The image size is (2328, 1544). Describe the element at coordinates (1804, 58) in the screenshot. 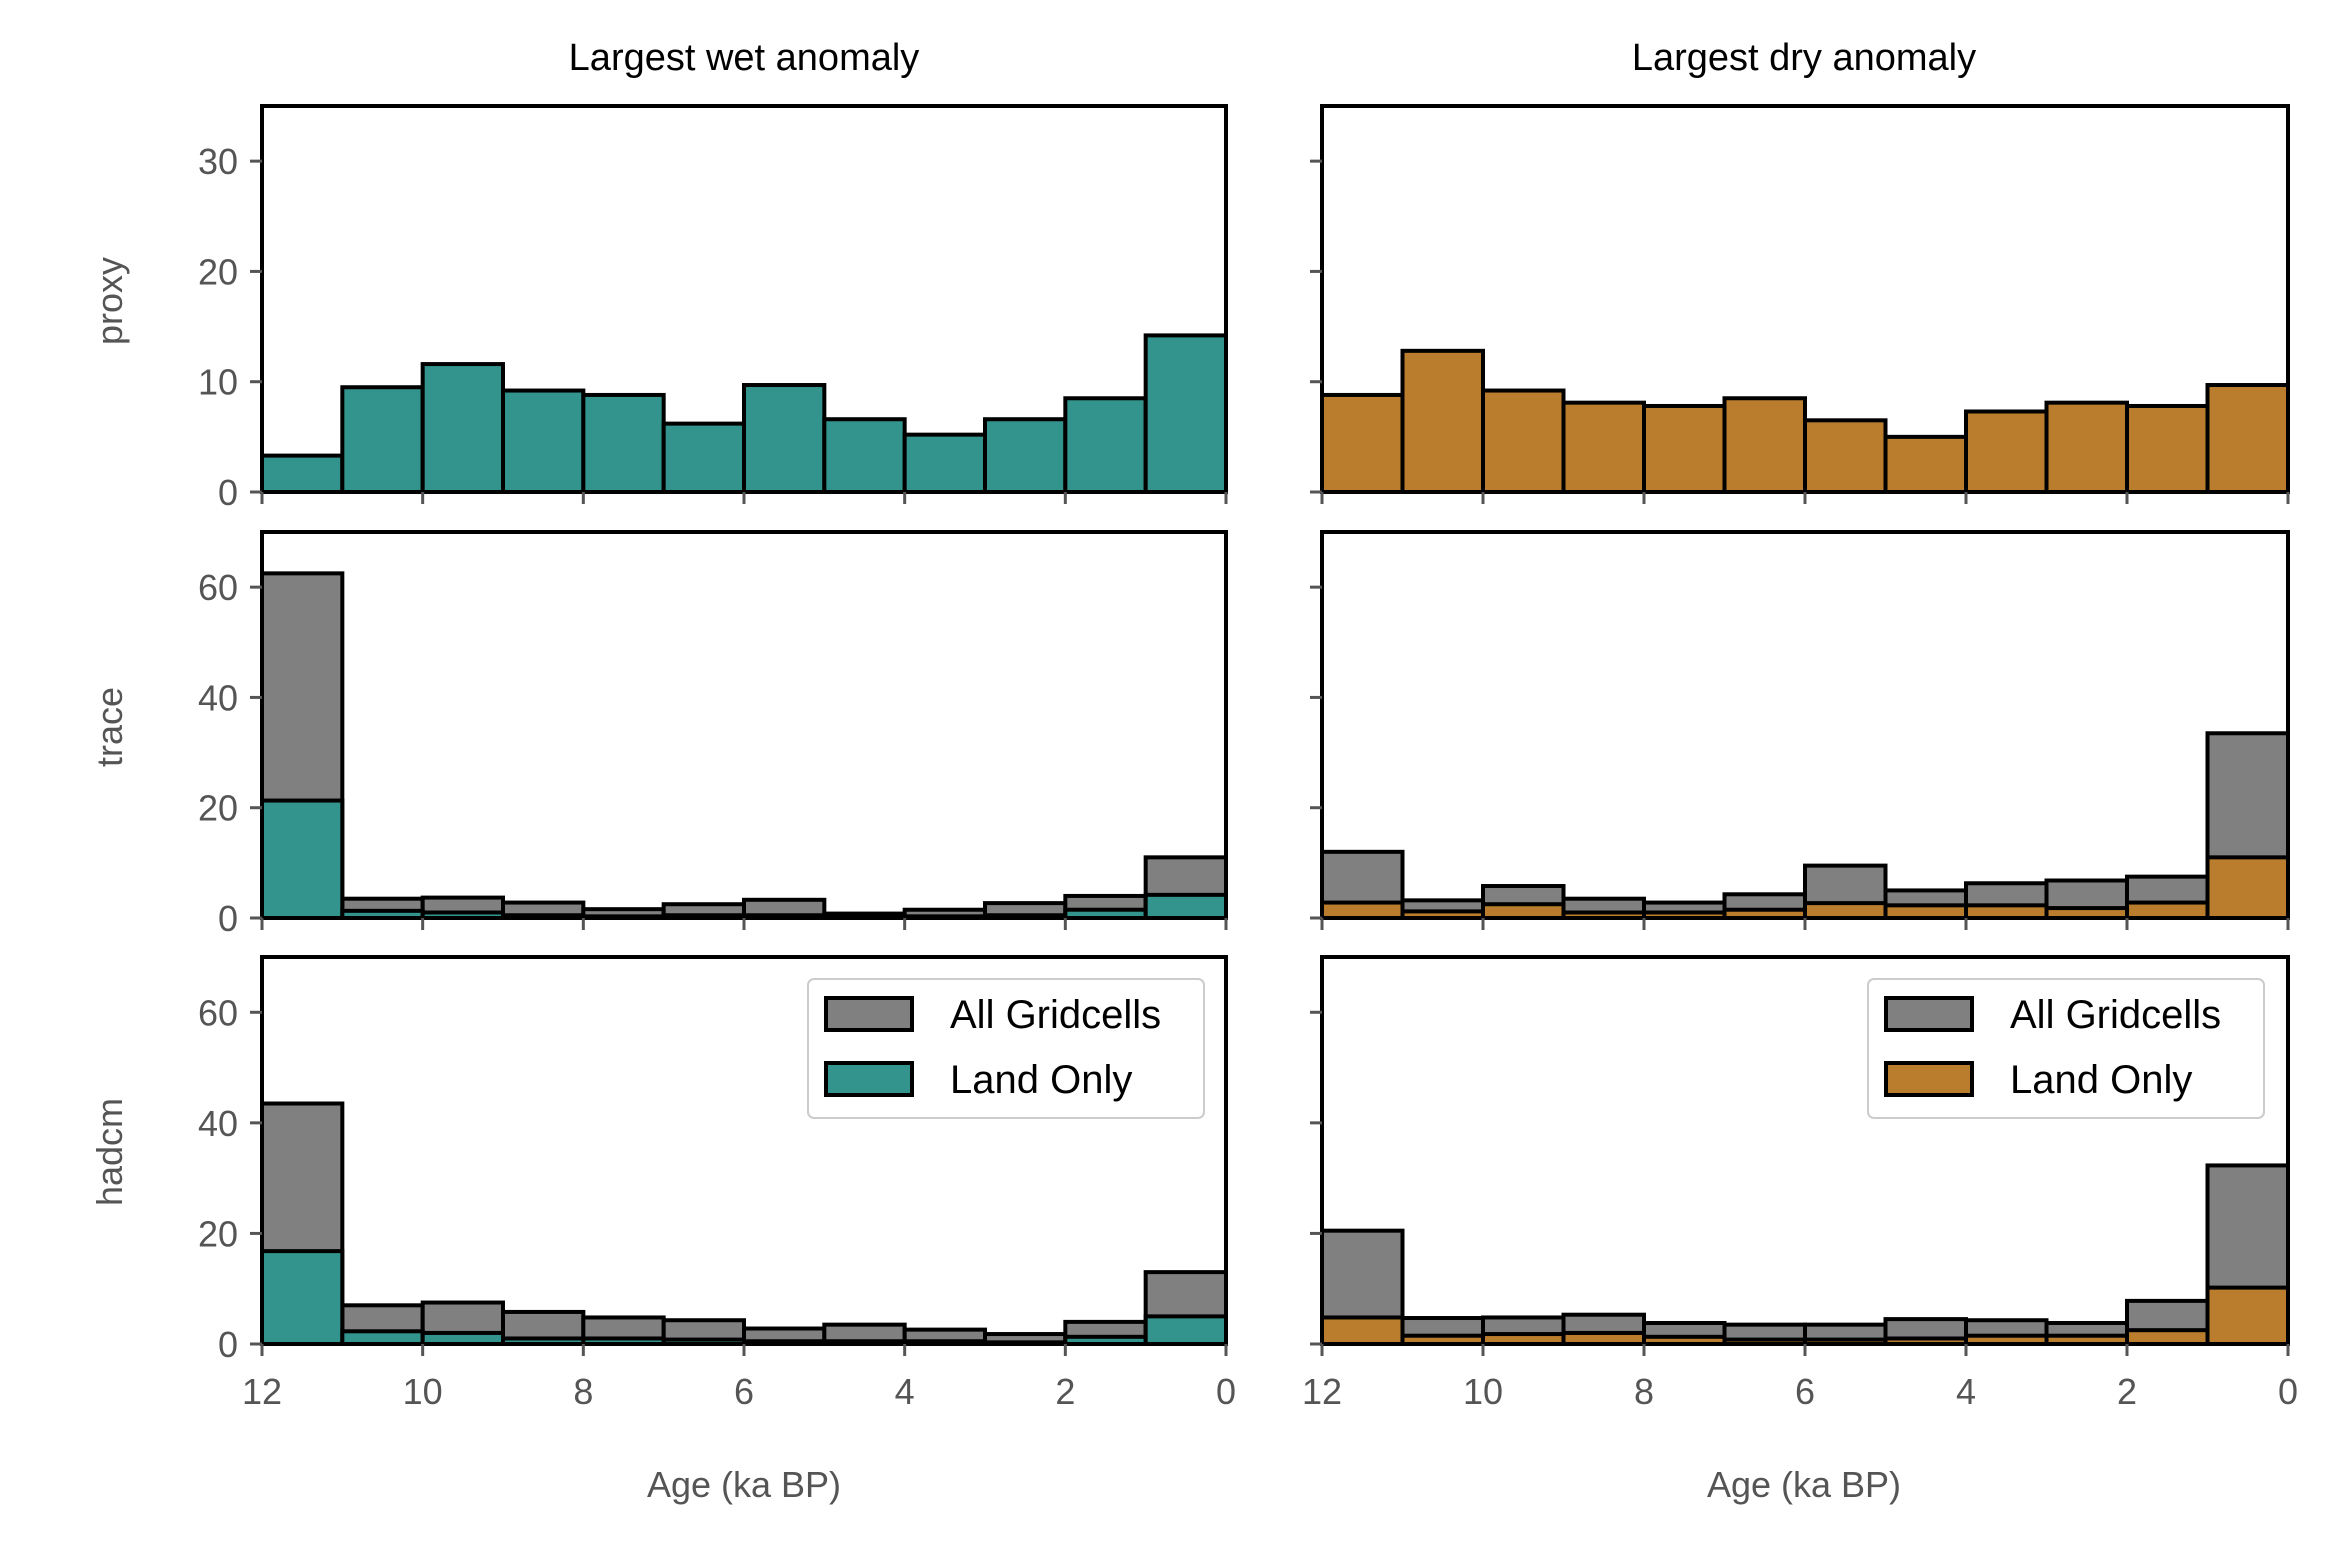

I see `column-title-dry: Largest dry anomaly` at that location.